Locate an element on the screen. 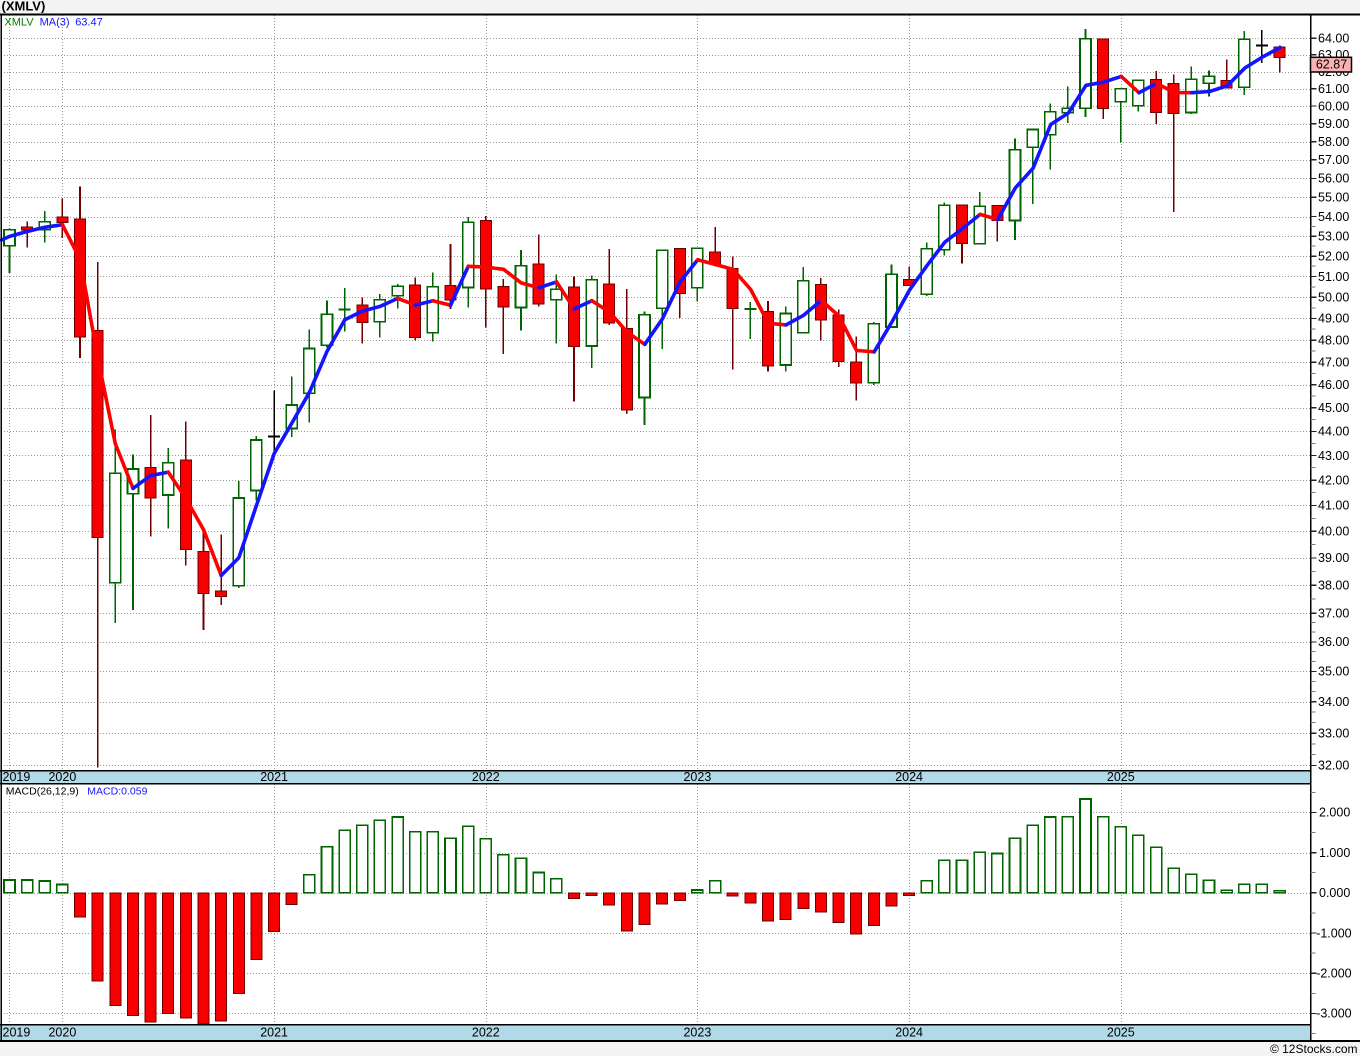 The image size is (1360, 1056). svg-text: 55.00 is located at coordinates (1333, 198).